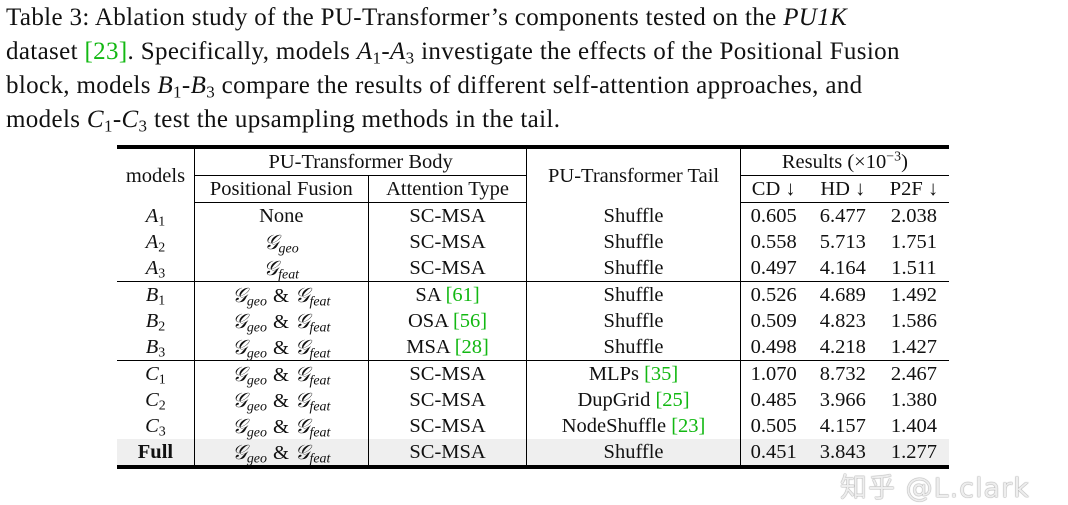 The height and width of the screenshot is (505, 1068). What do you see at coordinates (152, 426) in the screenshot?
I see `model-name: C` at bounding box center [152, 426].